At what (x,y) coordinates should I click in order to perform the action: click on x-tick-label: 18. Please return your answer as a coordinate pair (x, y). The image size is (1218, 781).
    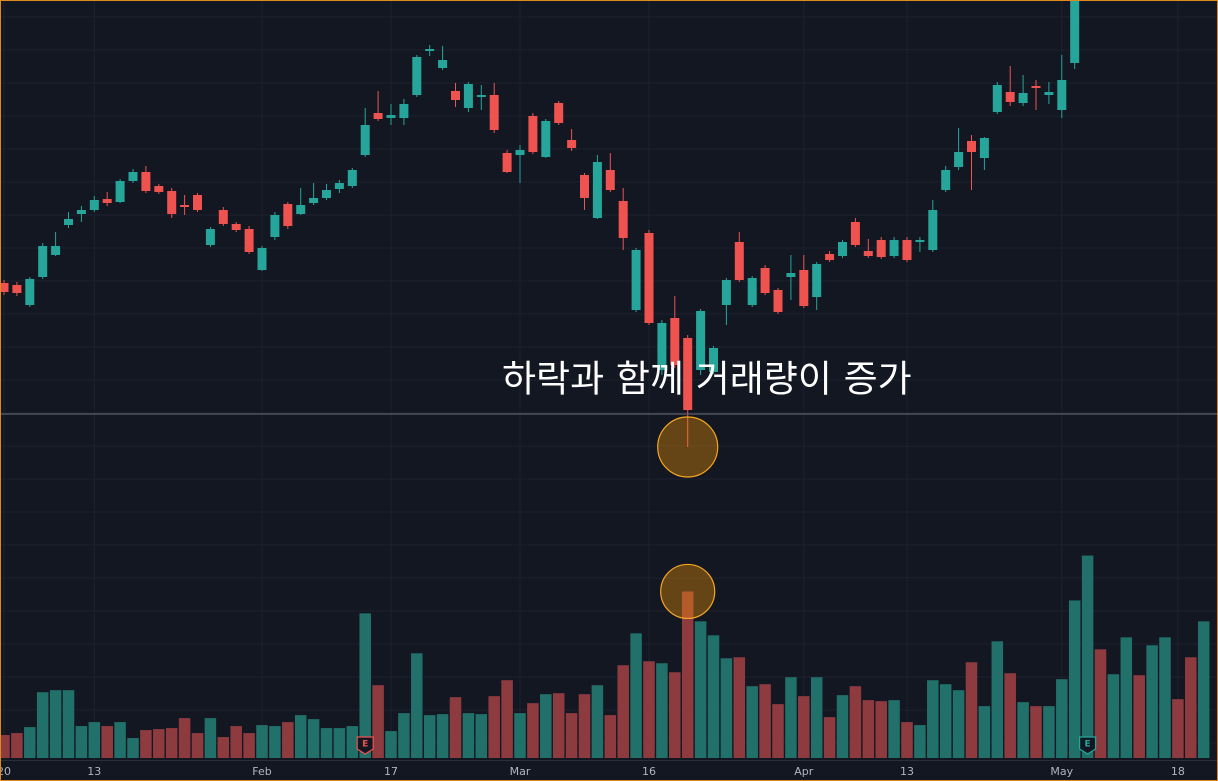
    Looking at the image, I should click on (1178, 771).